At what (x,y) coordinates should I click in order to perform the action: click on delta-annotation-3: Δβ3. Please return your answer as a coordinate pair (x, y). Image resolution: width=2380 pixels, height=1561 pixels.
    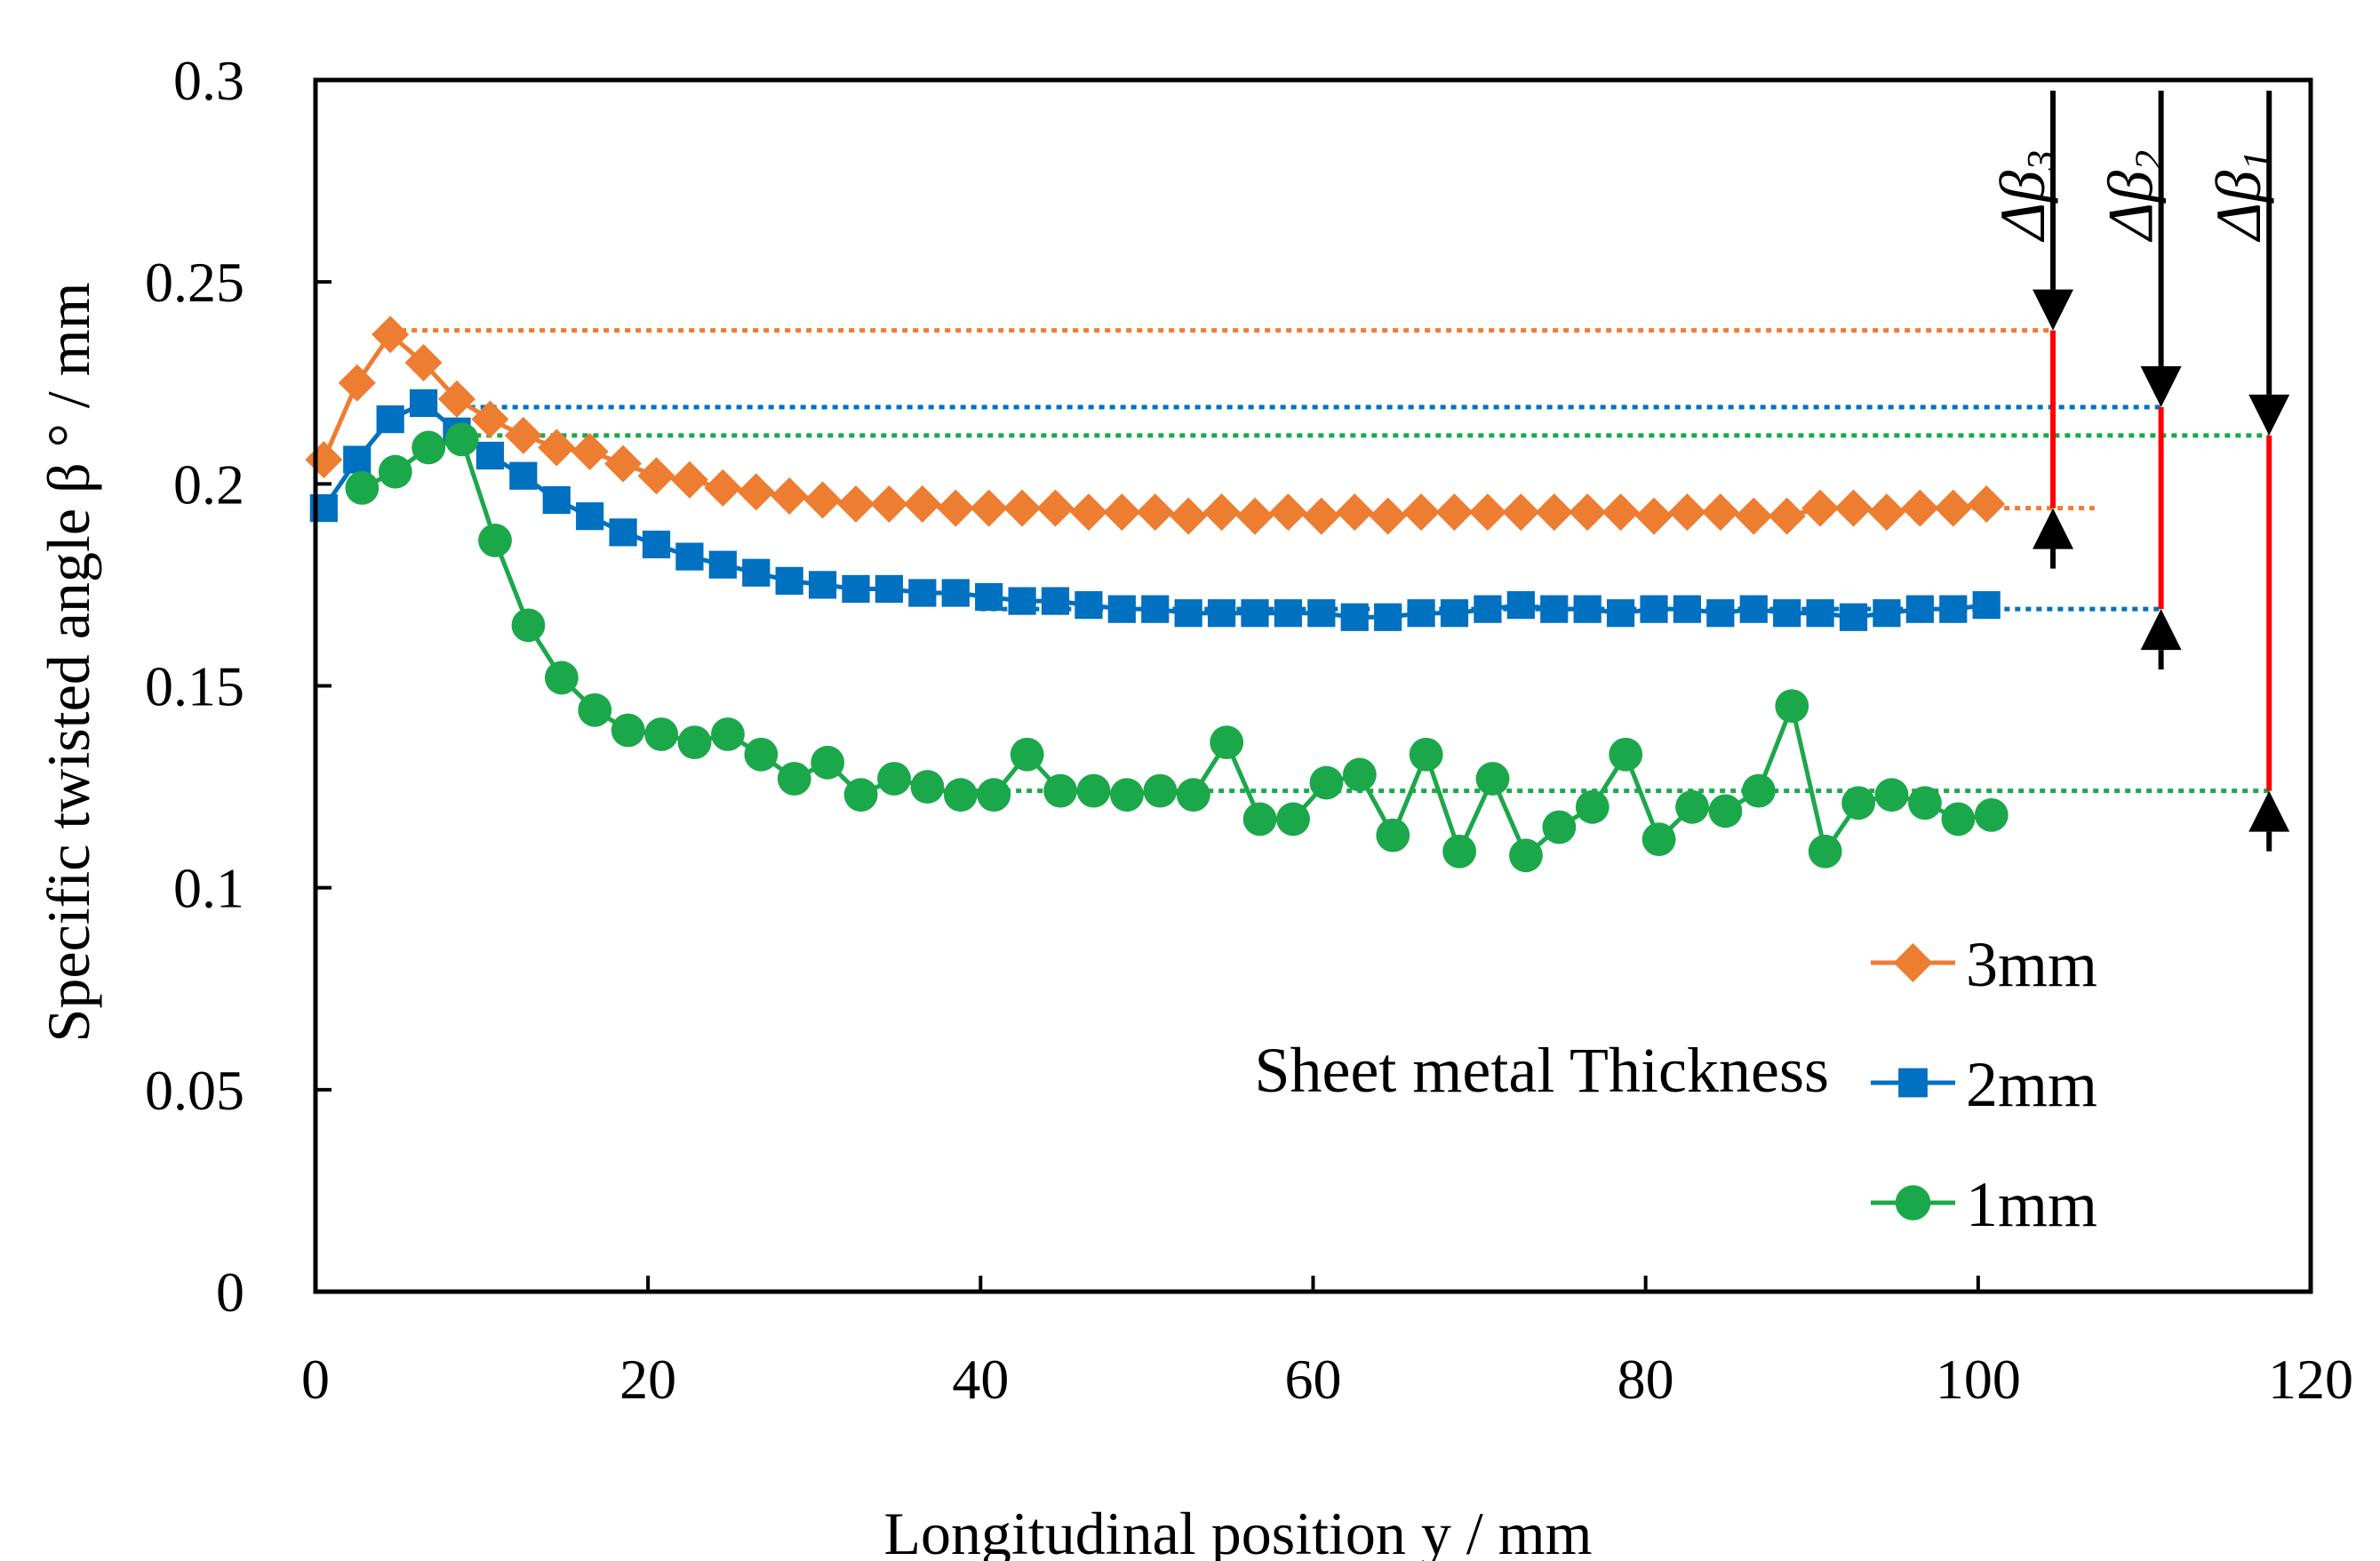
    Looking at the image, I should click on (2030, 330).